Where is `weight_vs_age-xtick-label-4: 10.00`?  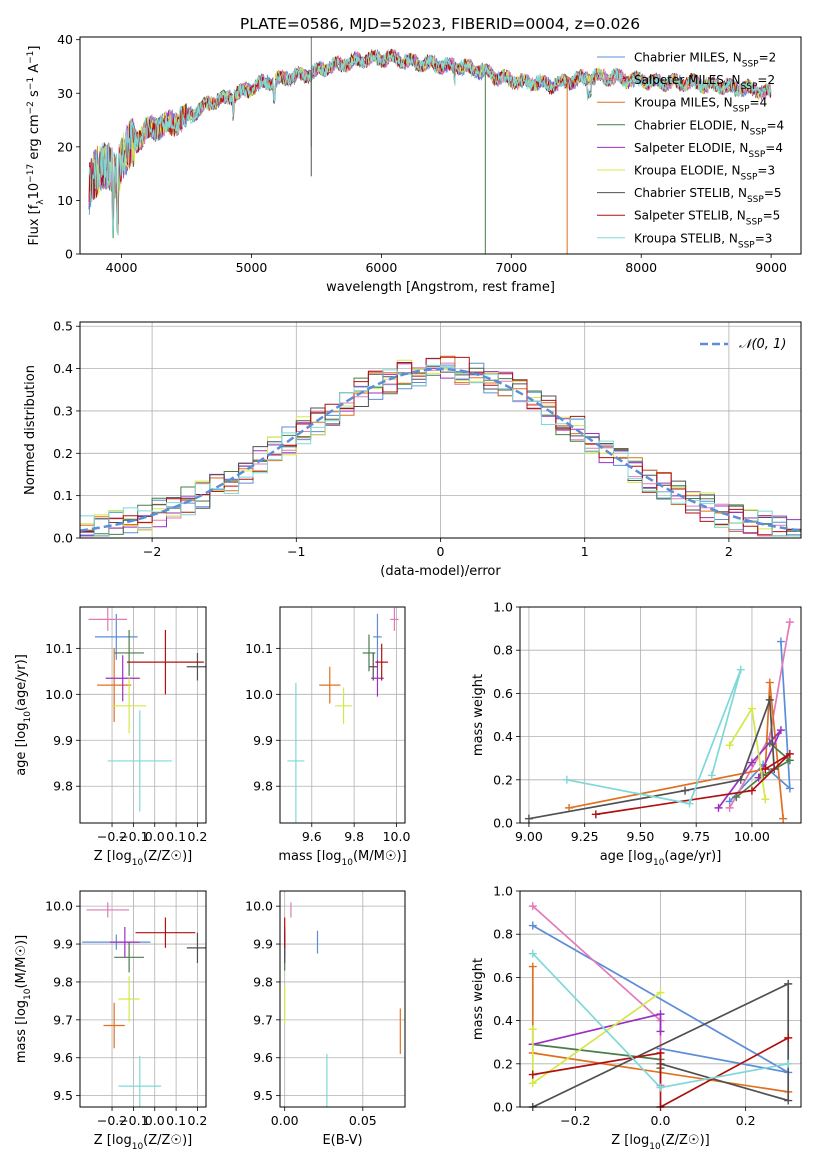 weight_vs_age-xtick-label-4: 10.00 is located at coordinates (752, 836).